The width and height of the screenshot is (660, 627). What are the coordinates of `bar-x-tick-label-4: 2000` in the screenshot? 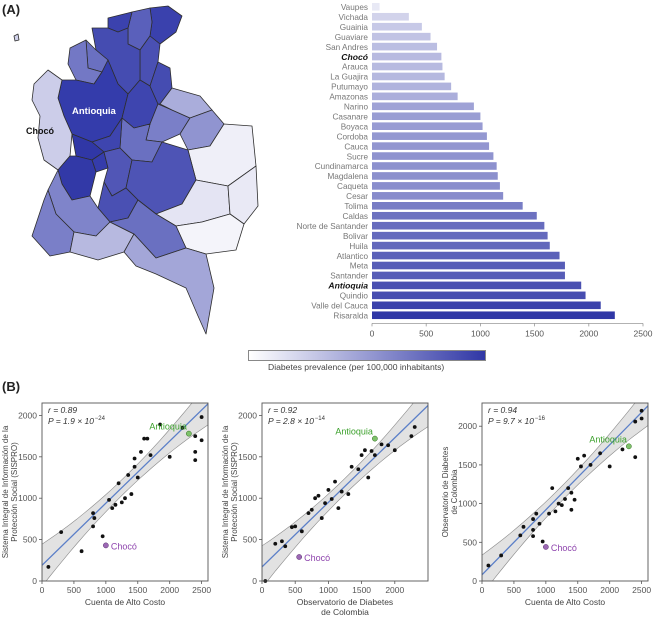 It's located at (588, 333).